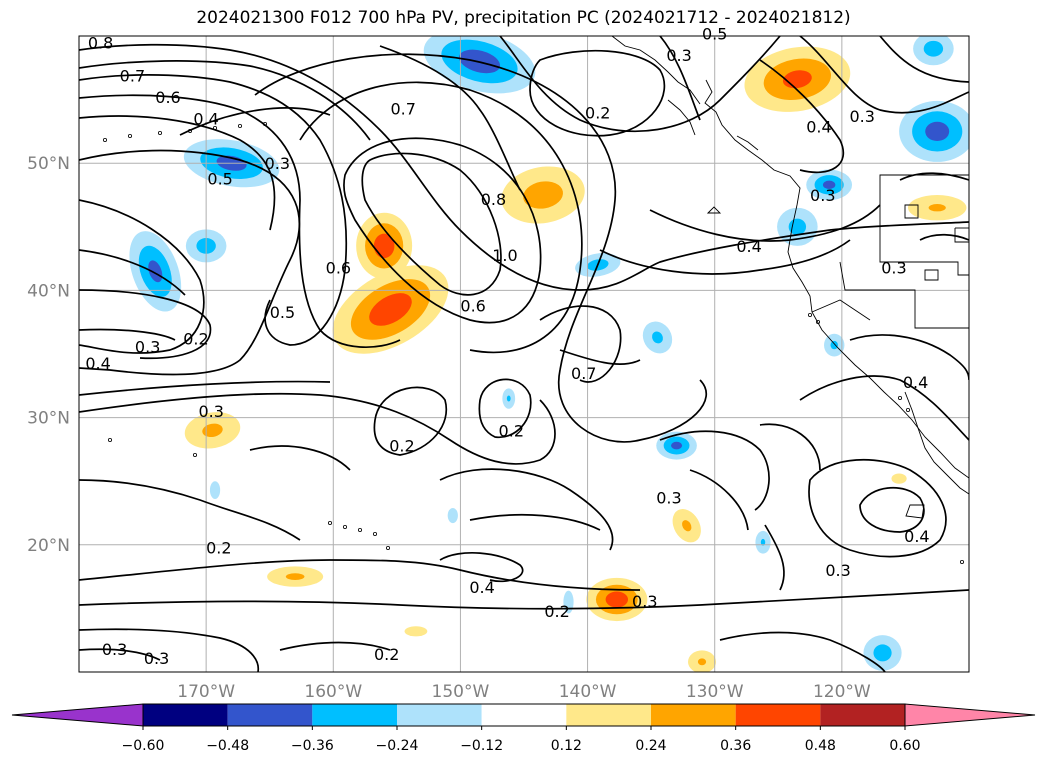 The height and width of the screenshot is (765, 1047). I want to click on lat-tick-label: 20°N, so click(48, 546).